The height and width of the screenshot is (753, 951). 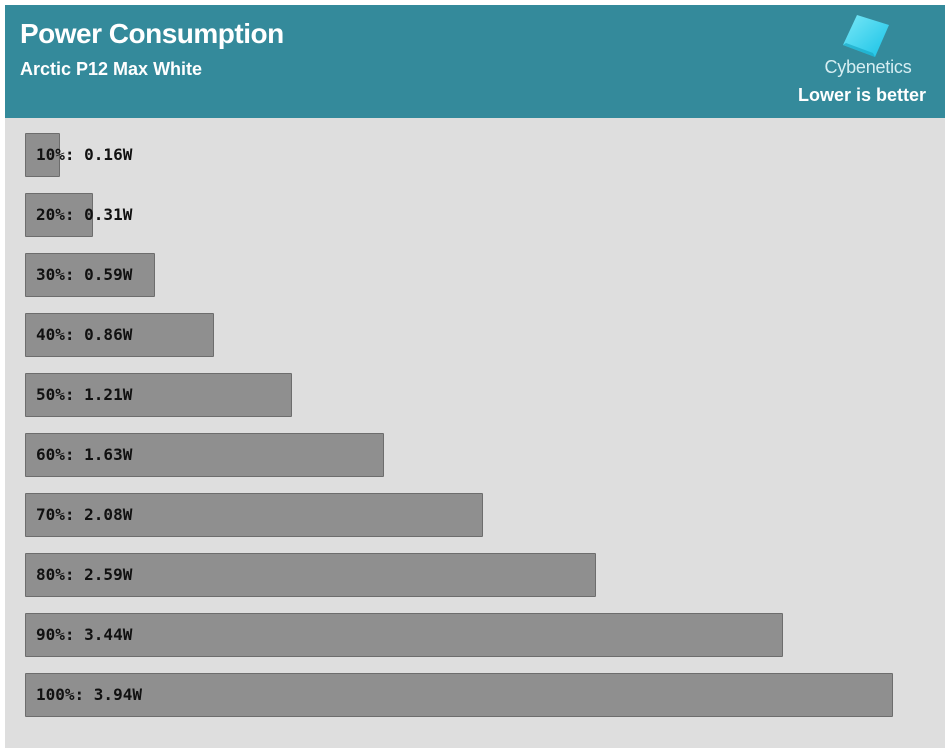 What do you see at coordinates (84, 154) in the screenshot?
I see `bar-label: 10%: 0.16W` at bounding box center [84, 154].